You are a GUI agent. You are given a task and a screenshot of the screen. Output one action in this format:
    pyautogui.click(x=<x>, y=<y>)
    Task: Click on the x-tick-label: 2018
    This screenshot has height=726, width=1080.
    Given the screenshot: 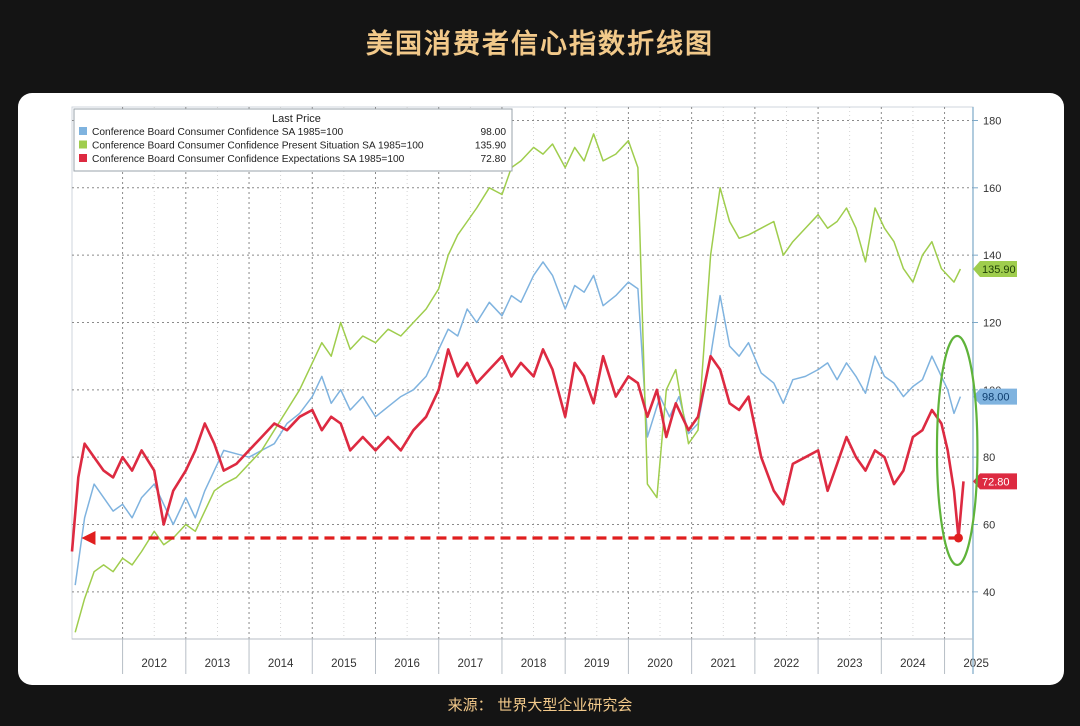 What is the action you would take?
    pyautogui.click(x=534, y=664)
    